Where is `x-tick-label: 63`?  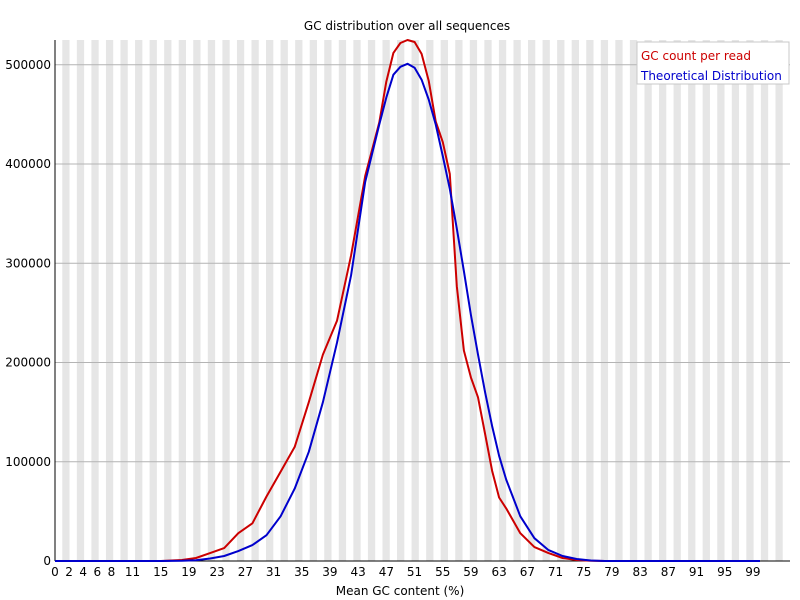
x-tick-label: 63 is located at coordinates (499, 572).